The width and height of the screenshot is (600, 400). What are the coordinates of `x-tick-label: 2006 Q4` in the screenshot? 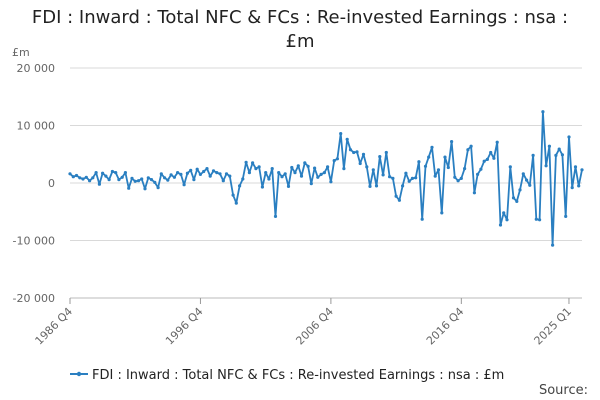 It's located at (314, 326).